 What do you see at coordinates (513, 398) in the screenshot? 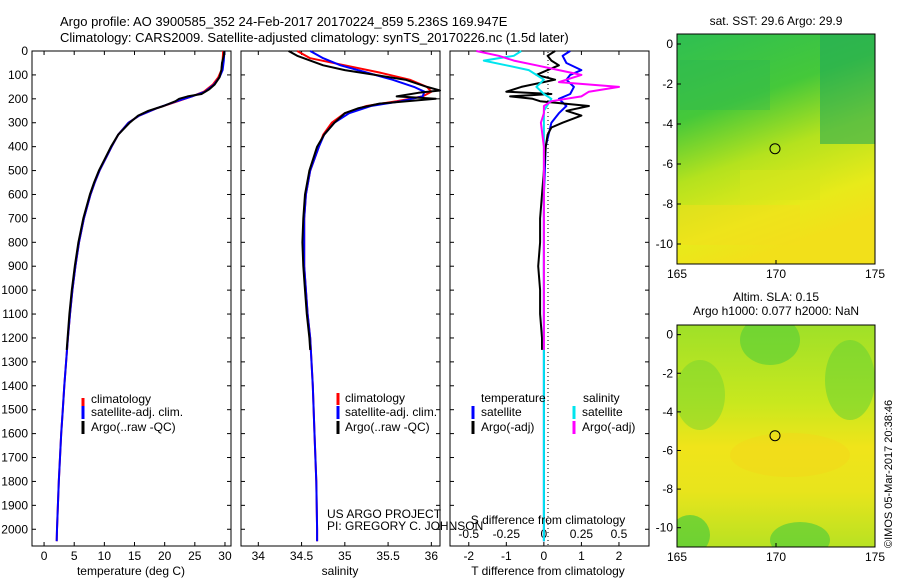
I see `legend-title-temperature: temperature` at bounding box center [513, 398].